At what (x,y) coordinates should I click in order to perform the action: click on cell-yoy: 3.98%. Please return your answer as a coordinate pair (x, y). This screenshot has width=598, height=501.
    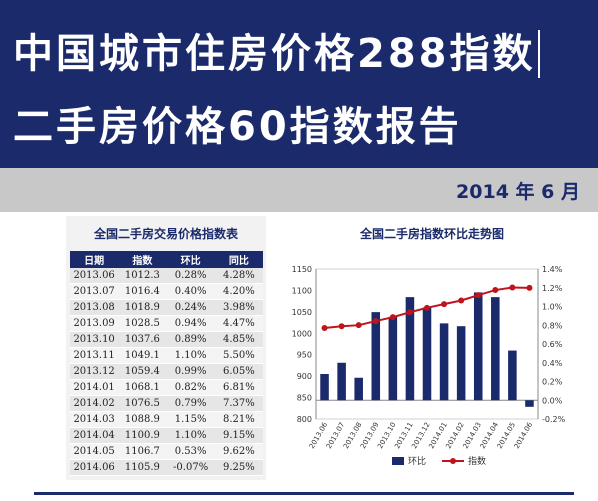
    Looking at the image, I should click on (238, 307).